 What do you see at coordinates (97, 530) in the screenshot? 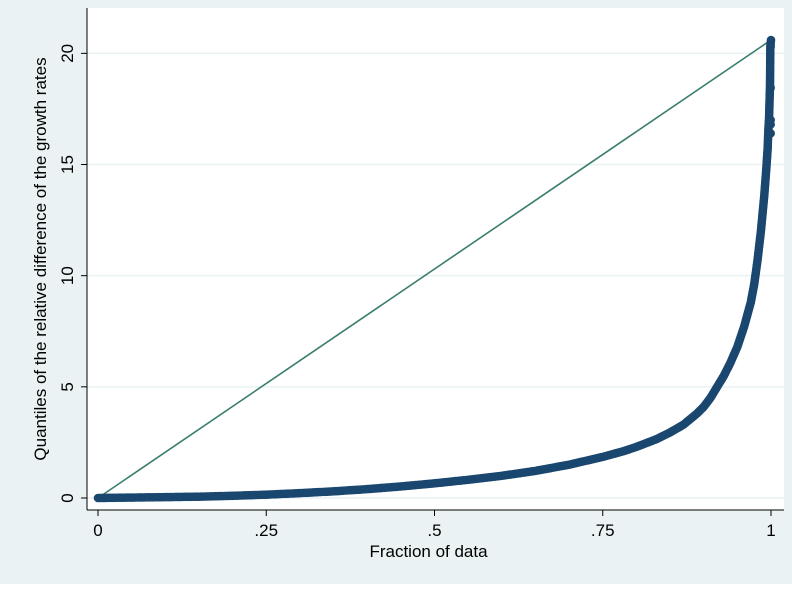
I see `x-tick-label: 0` at bounding box center [97, 530].